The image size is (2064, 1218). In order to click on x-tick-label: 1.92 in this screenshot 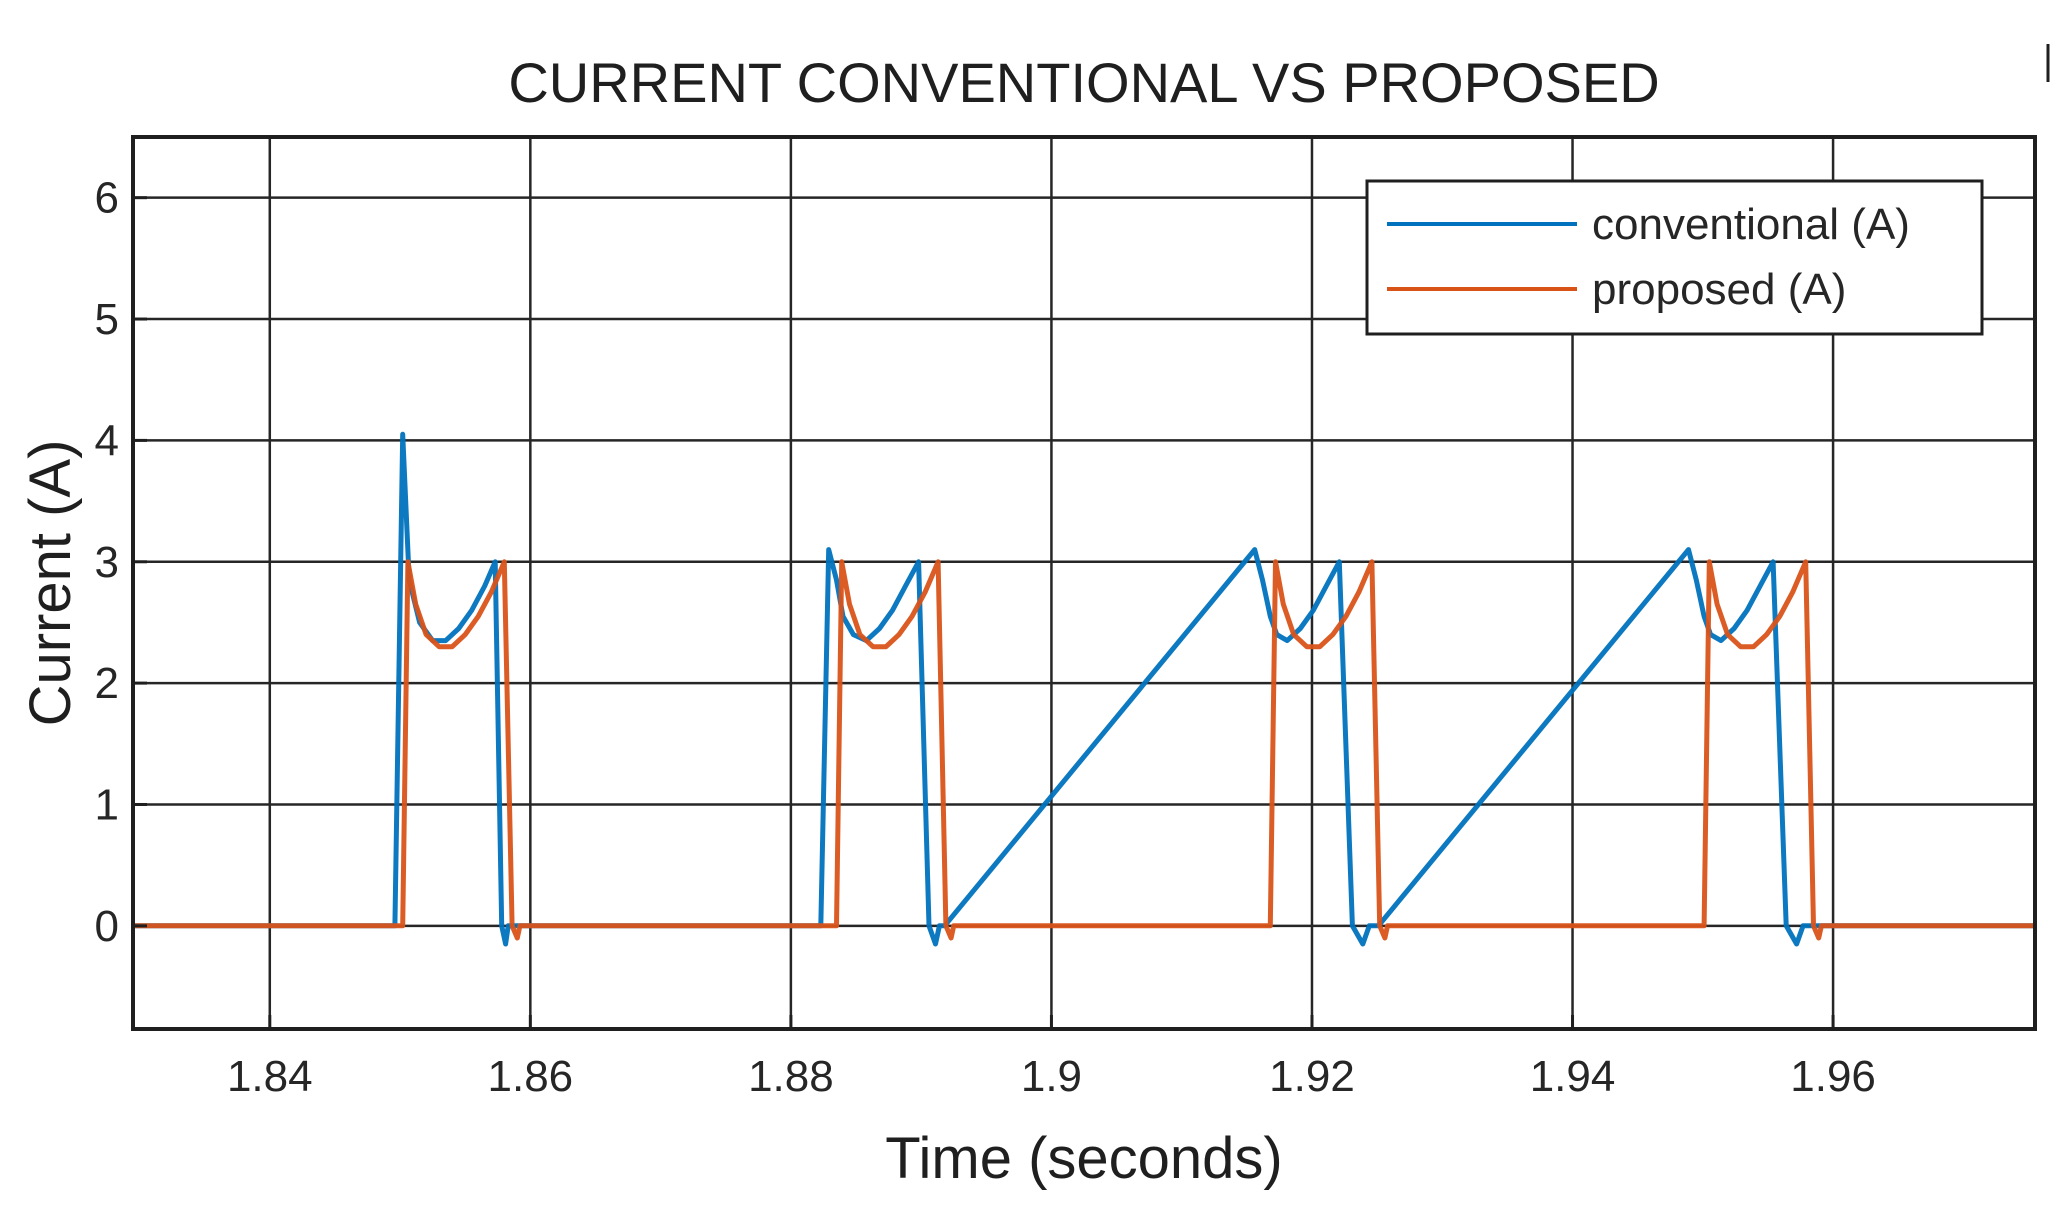, I will do `click(1312, 1076)`.